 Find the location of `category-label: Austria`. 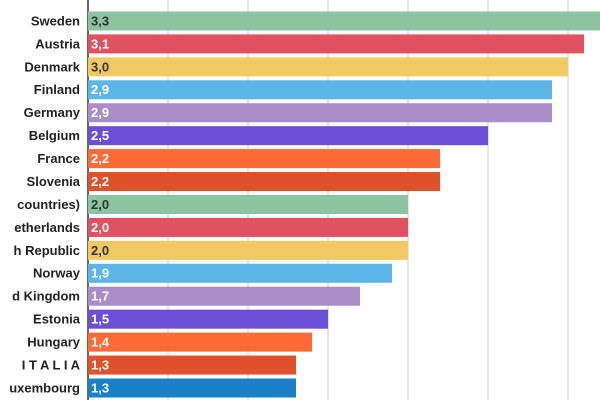

category-label: Austria is located at coordinates (58, 43).